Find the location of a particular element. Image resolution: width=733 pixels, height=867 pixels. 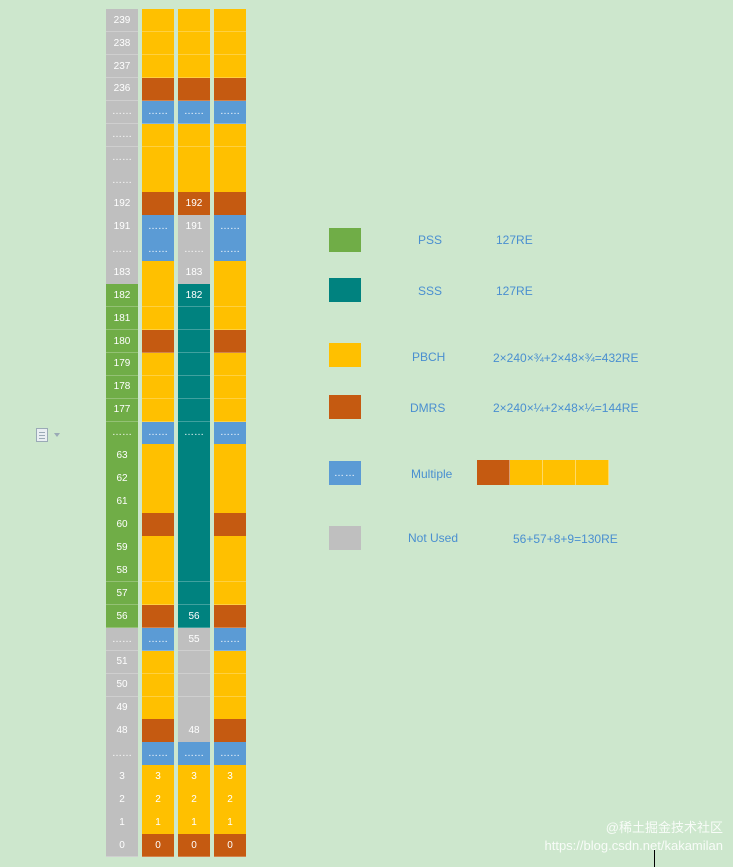

grid-cell-r23-c0: 59 is located at coordinates (122, 548).